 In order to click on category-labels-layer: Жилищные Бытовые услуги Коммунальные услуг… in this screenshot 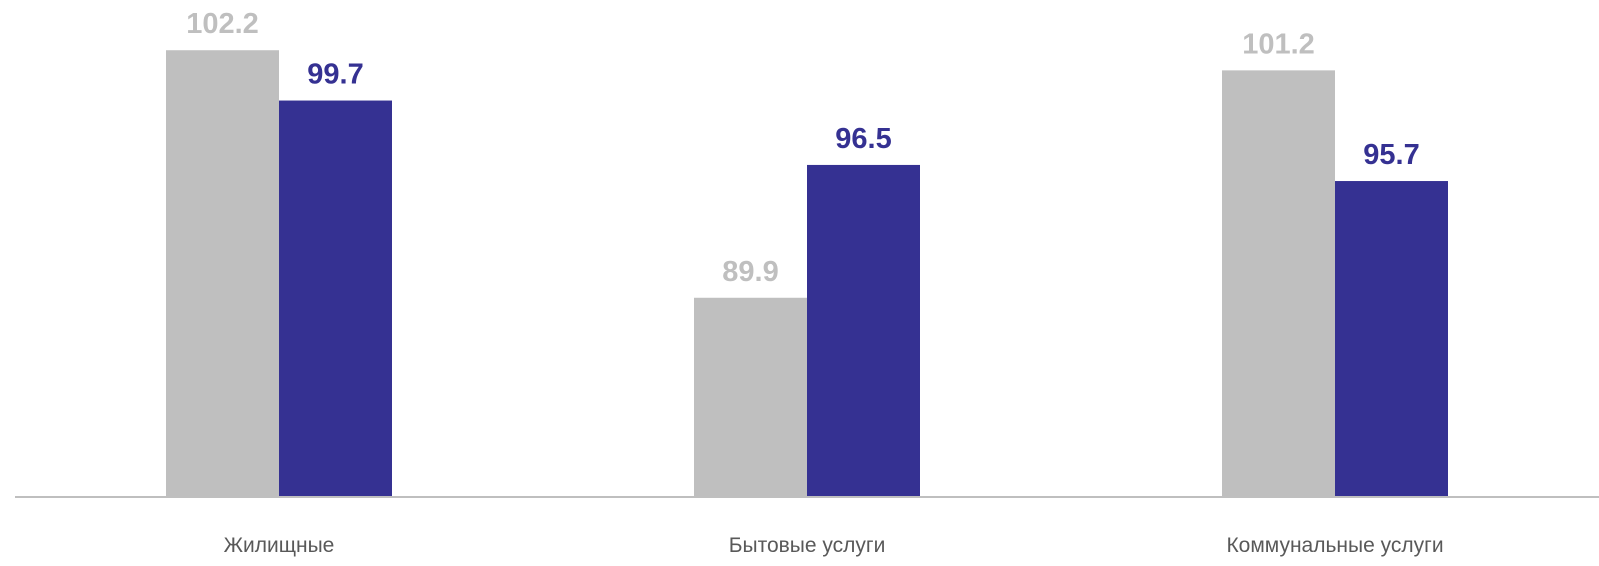, I will do `click(834, 545)`.